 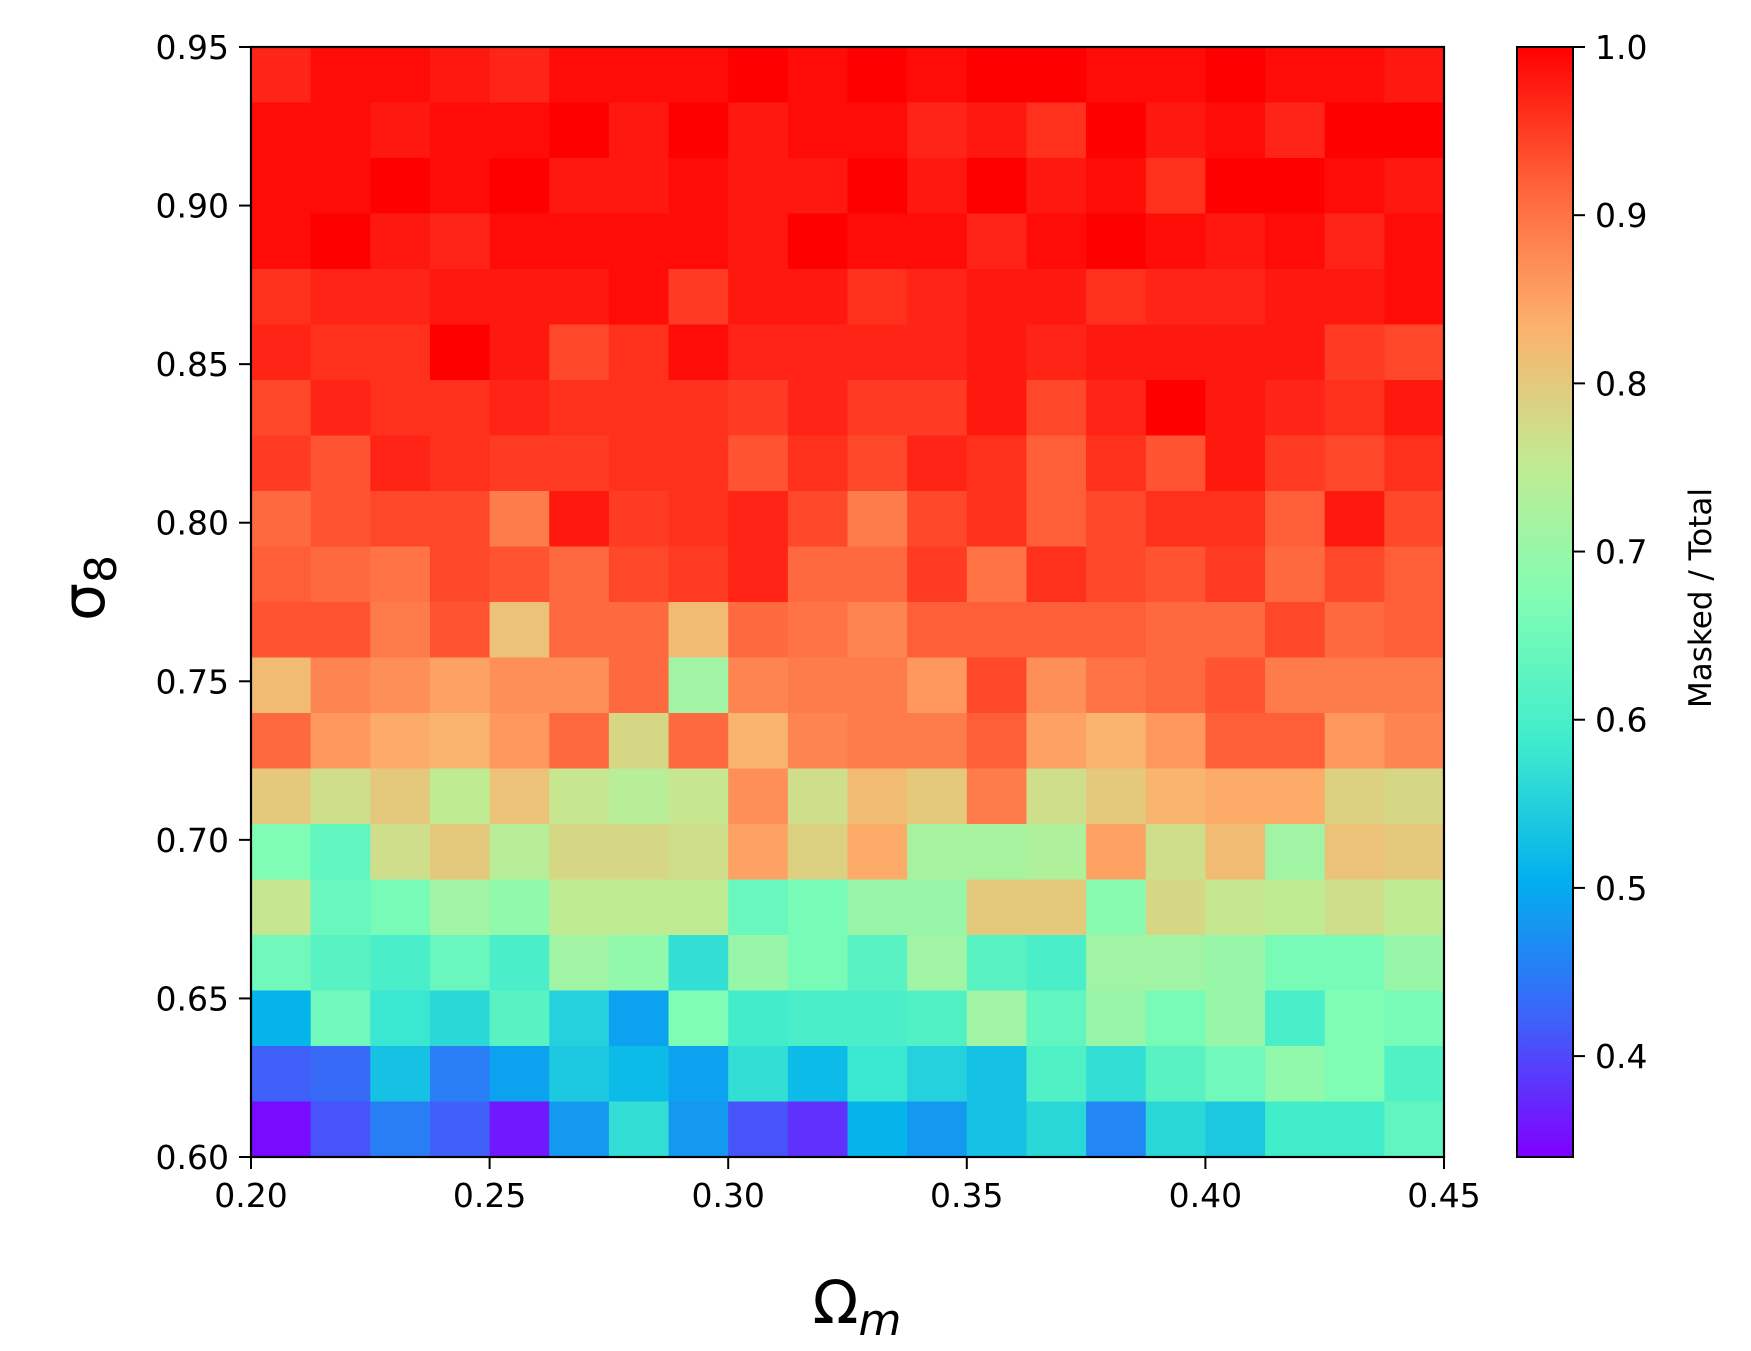 I want to click on colorbar-label: Masked / Total, so click(x=1701, y=598).